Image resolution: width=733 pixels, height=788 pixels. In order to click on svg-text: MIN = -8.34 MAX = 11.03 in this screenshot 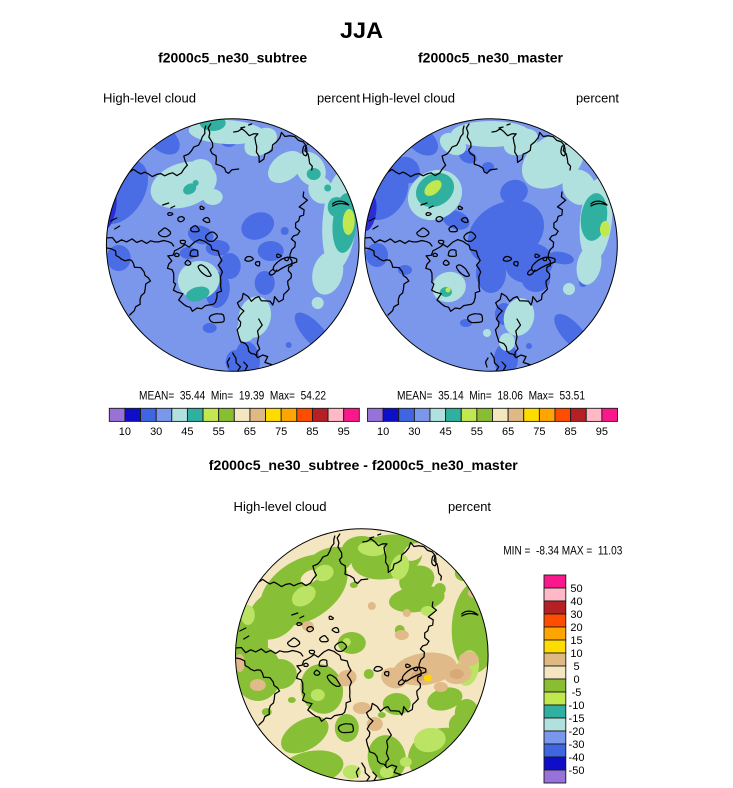, I will do `click(562, 551)`.